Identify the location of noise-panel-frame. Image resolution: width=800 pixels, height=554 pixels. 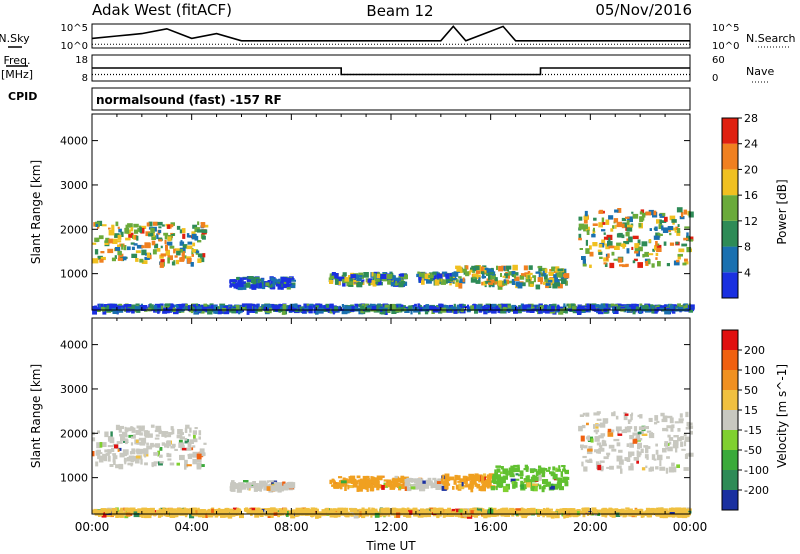
(391, 36).